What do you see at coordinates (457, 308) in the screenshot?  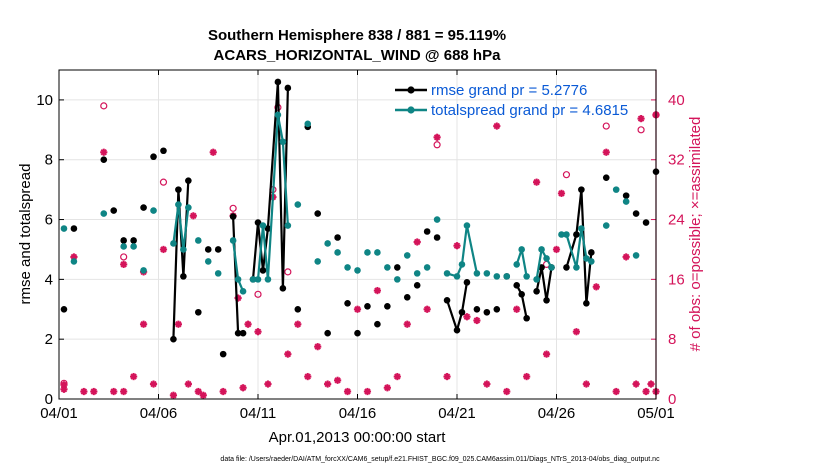 I see `rmse-line-segment` at bounding box center [457, 308].